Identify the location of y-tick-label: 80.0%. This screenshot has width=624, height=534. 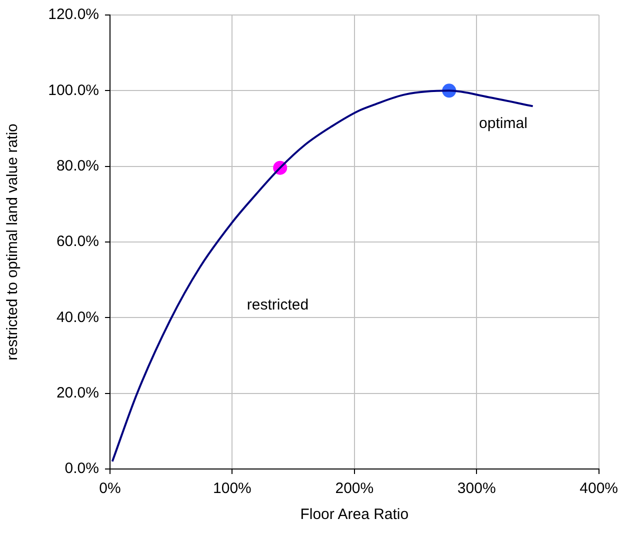
(77, 165).